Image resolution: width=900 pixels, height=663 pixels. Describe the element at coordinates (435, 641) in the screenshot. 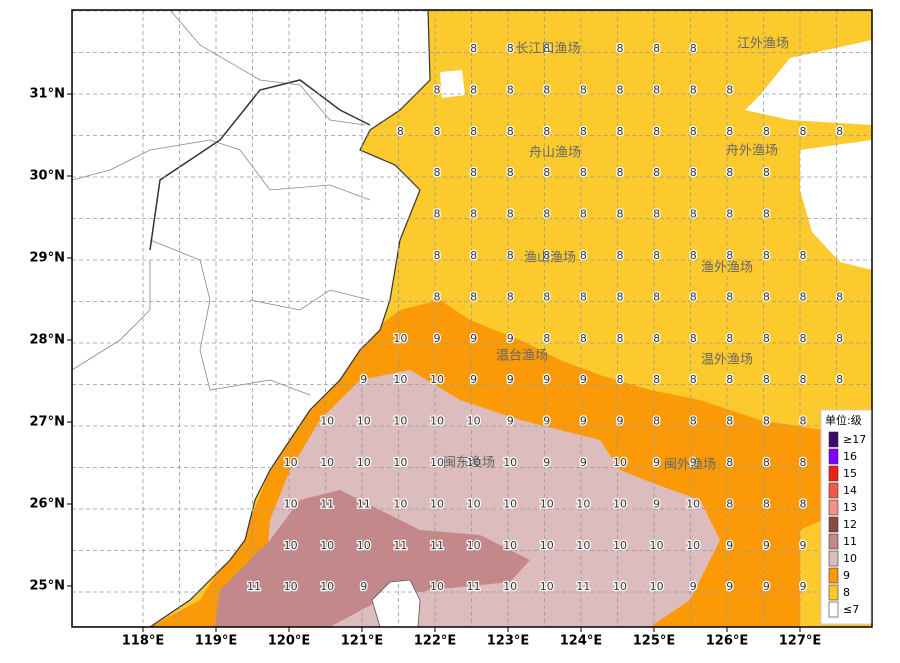

I see `x-tick-label: 122°E` at that location.